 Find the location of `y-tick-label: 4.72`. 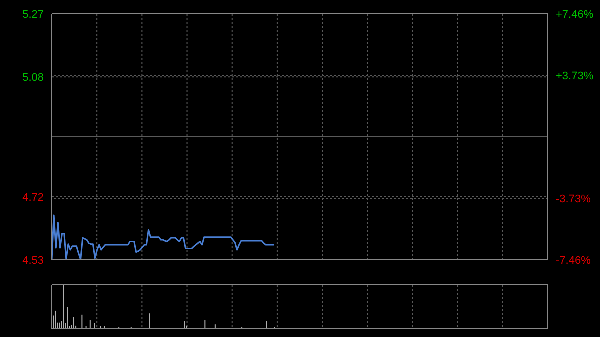

y-tick-label: 4.72 is located at coordinates (33, 198).